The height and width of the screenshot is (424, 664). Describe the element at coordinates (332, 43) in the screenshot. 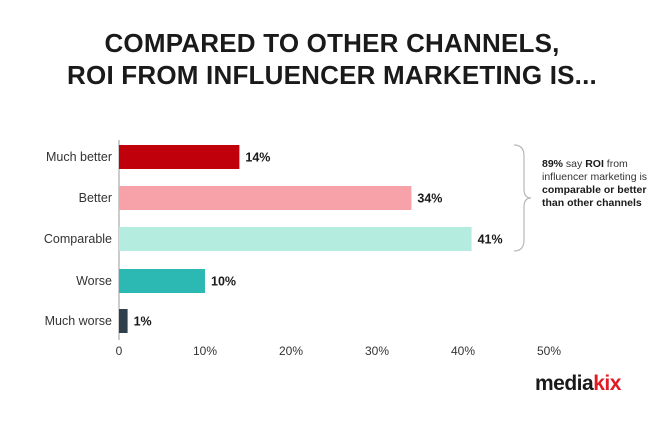

I see `chart-title: COMPARED TO OTHER CHANNELS,` at that location.